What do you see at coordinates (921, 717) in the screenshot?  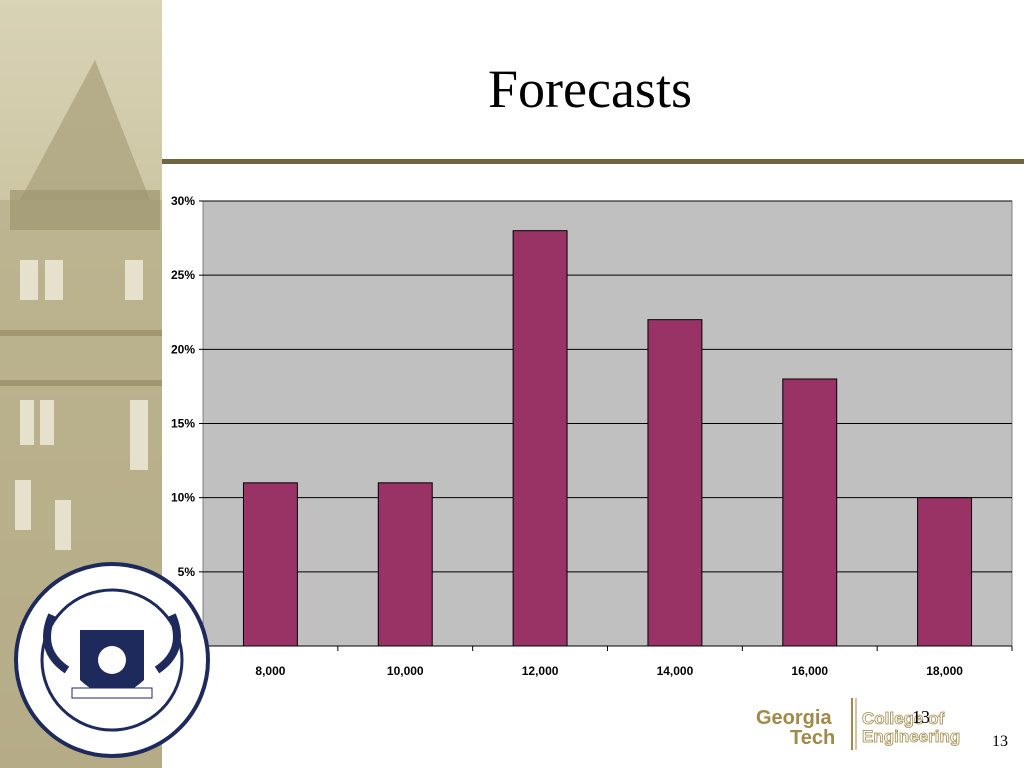 I see `slide-number: 13` at bounding box center [921, 717].